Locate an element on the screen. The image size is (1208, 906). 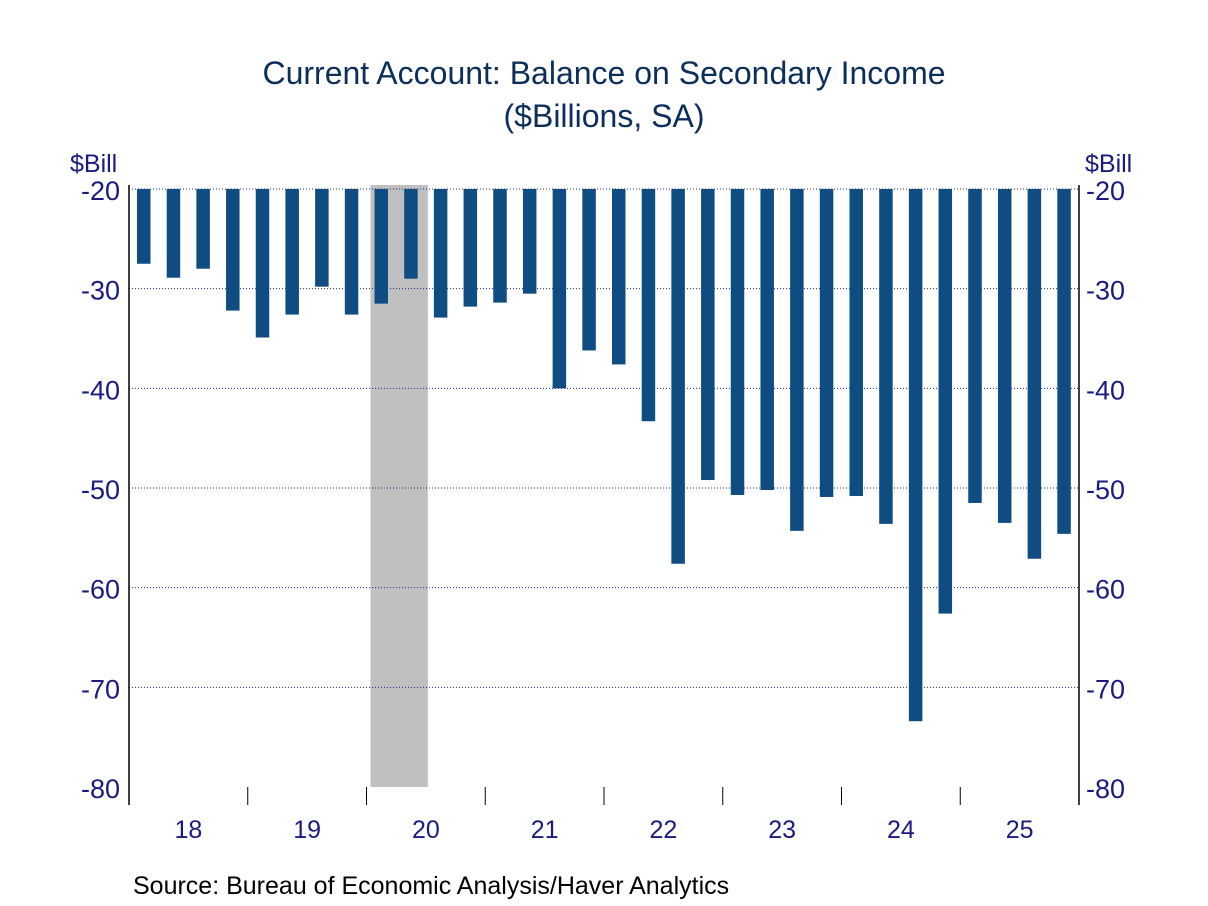
y-tick-label-right: -20 is located at coordinates (1105, 191).